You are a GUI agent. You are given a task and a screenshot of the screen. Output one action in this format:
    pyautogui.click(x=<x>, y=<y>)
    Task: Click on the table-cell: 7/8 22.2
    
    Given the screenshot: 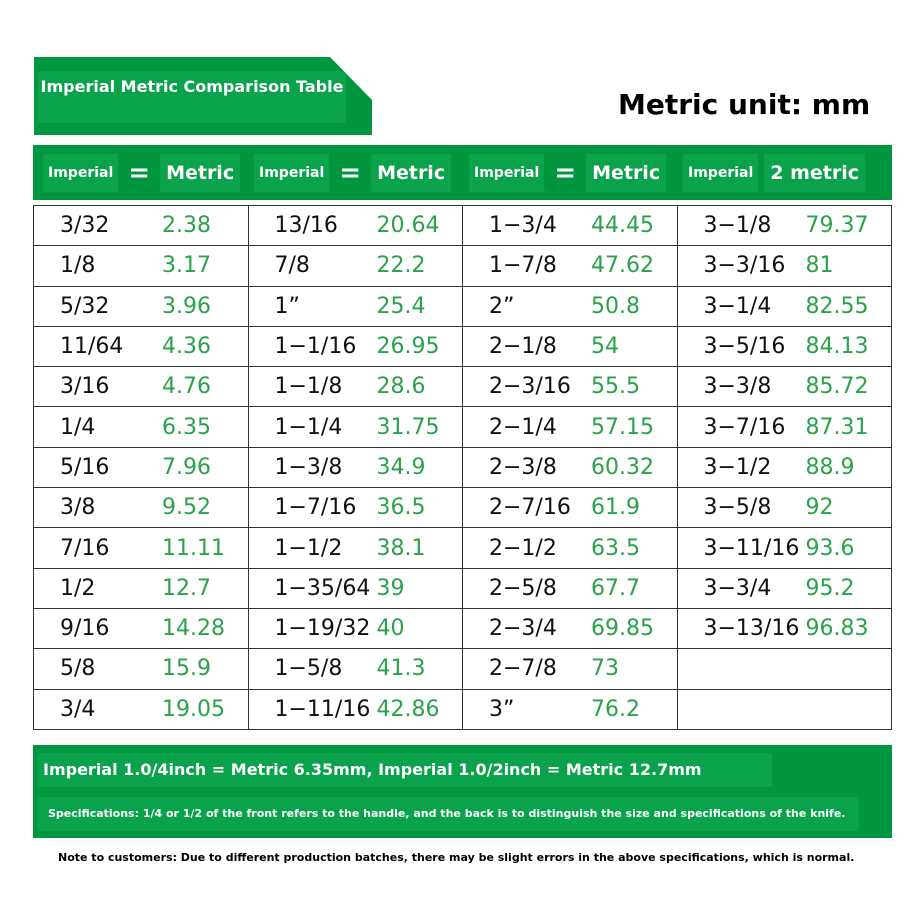 What is the action you would take?
    pyautogui.click(x=355, y=266)
    